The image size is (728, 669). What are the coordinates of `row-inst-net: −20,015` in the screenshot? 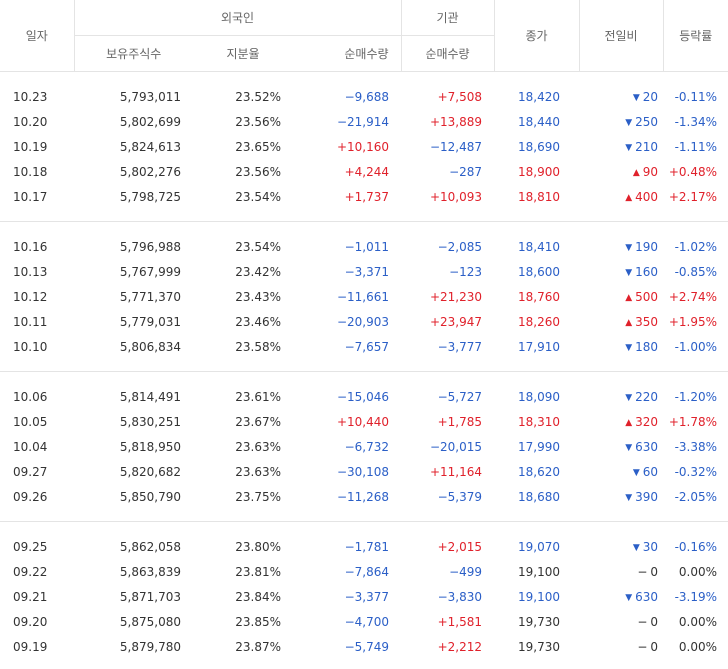 It's located at (456, 446).